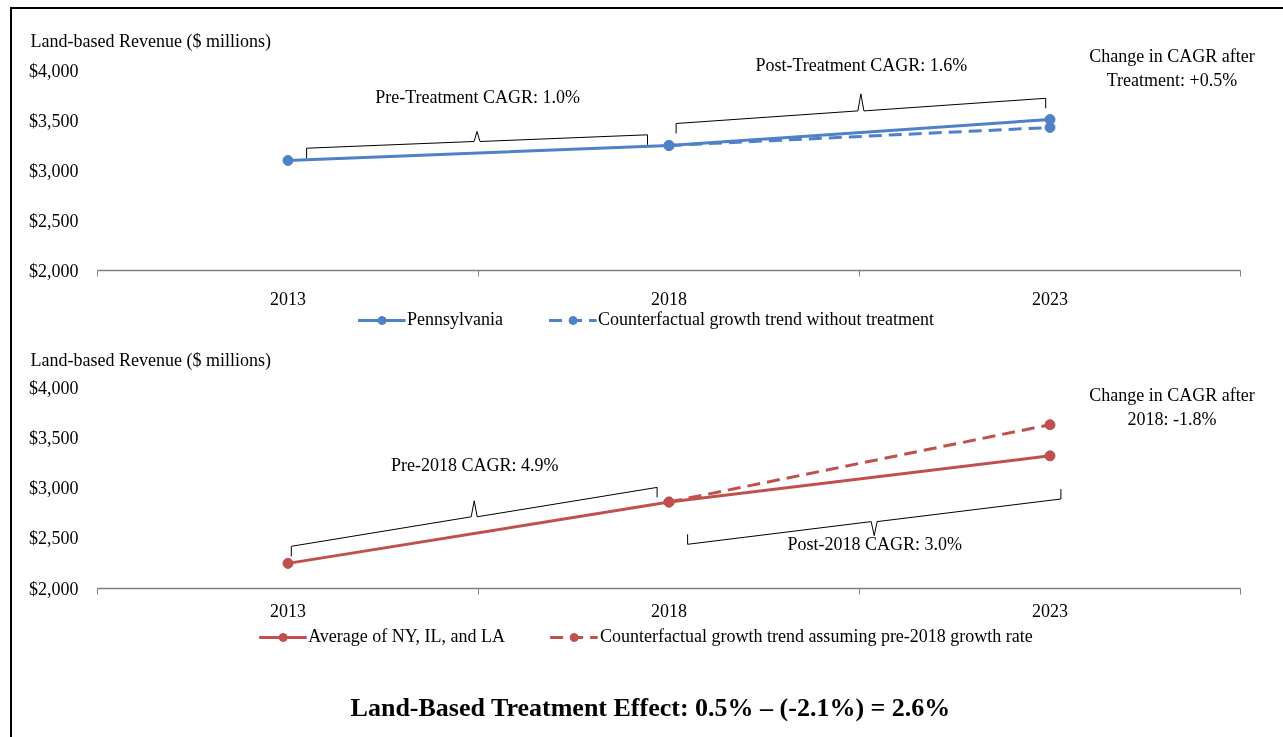  I want to click on legend-label: Counterfactual growth trend assuming pre-2018 growth rate, so click(816, 636).